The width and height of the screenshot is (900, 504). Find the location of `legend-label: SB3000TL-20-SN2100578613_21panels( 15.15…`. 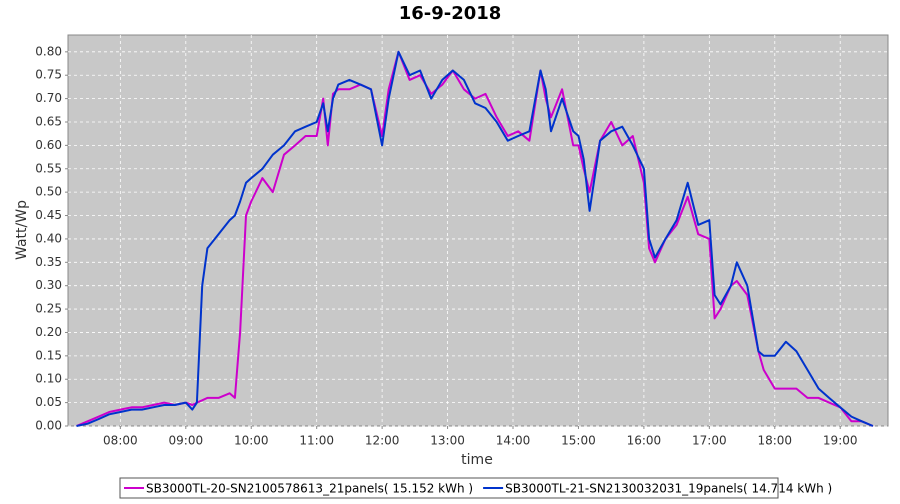

legend-label: SB3000TL-20-SN2100578613_21panels( 15.15… is located at coordinates (309, 489).